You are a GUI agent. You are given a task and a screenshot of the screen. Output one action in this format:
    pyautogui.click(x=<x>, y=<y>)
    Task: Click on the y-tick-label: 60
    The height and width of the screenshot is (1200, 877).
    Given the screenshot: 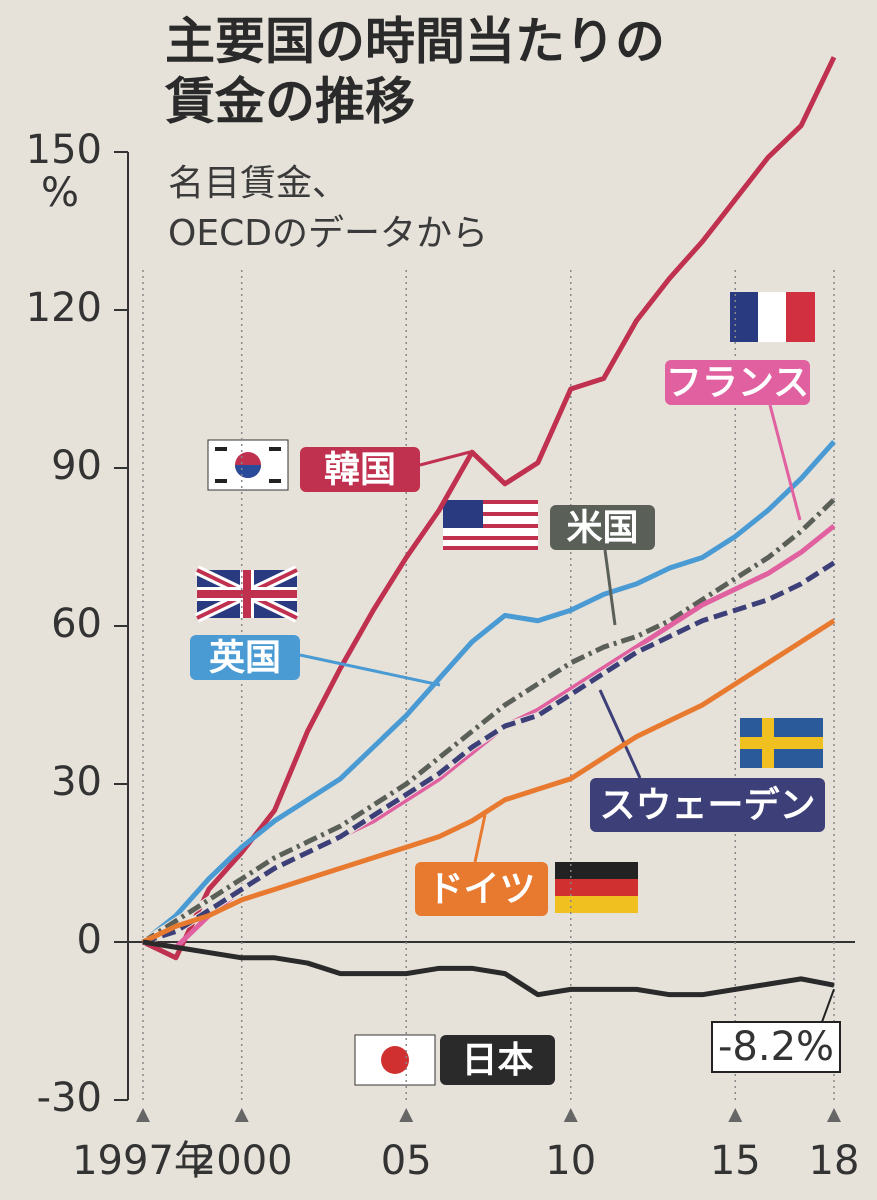 What is the action you would take?
    pyautogui.click(x=76, y=624)
    